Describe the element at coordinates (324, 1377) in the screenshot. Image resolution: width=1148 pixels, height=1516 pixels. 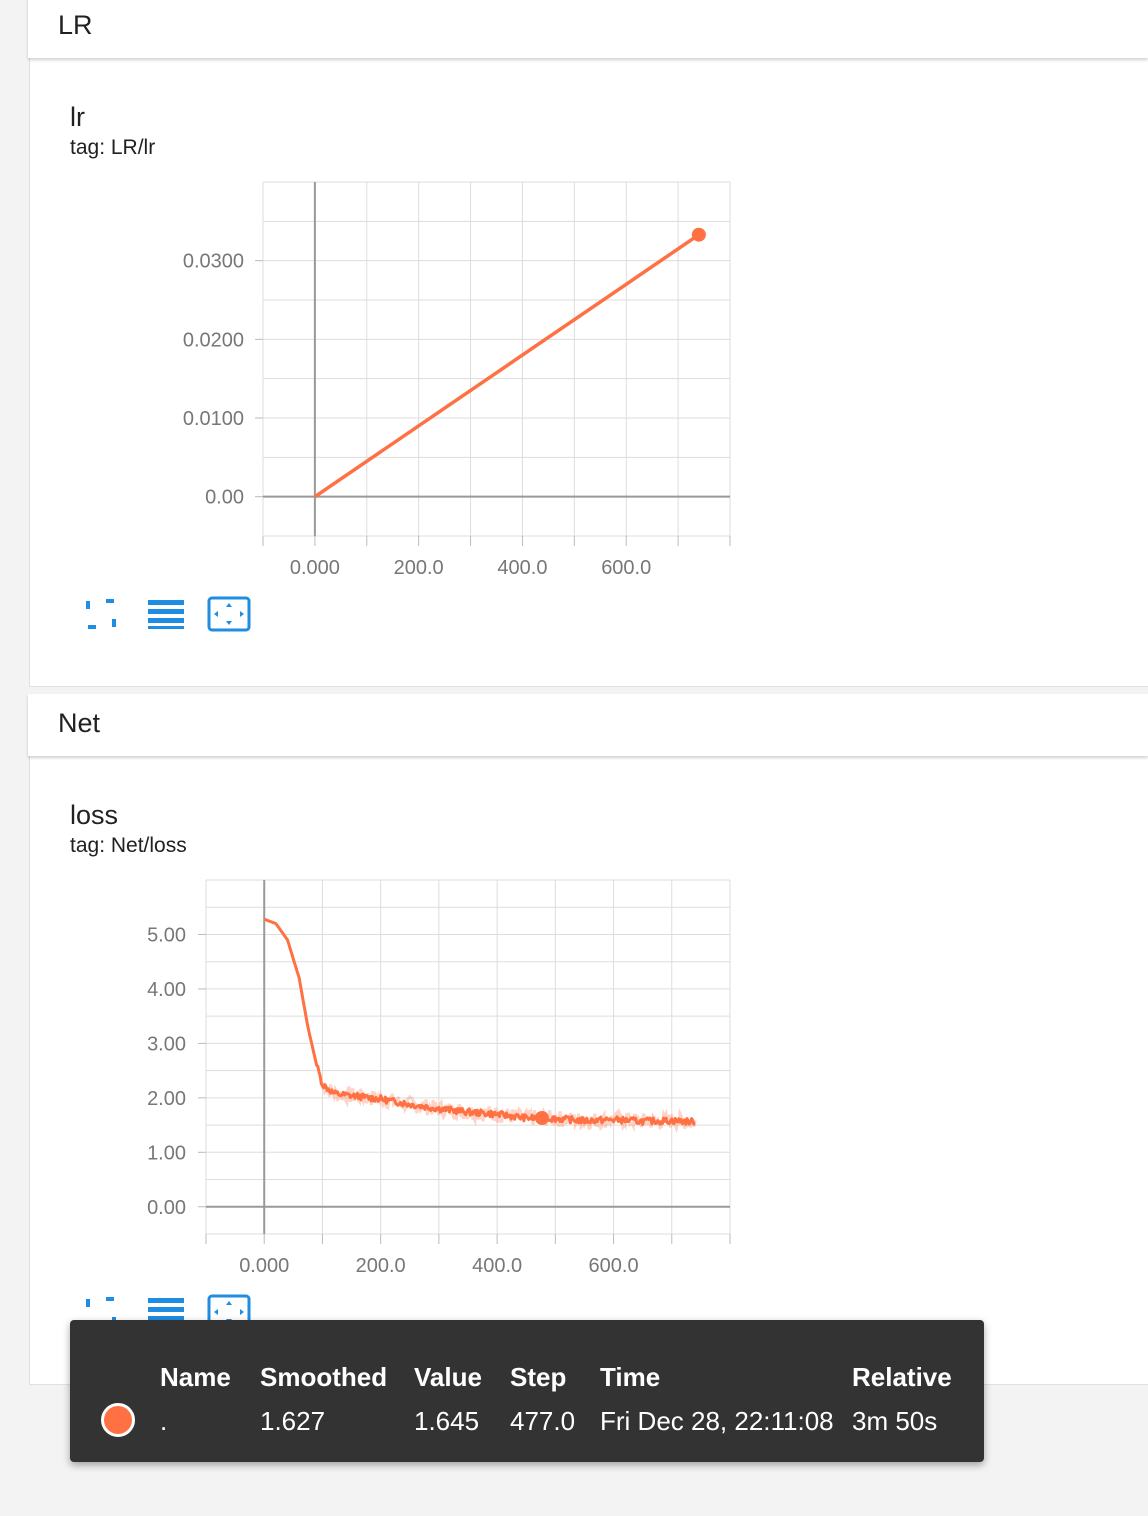
I see `tooltip-header-smoothed: Smoothed` at that location.